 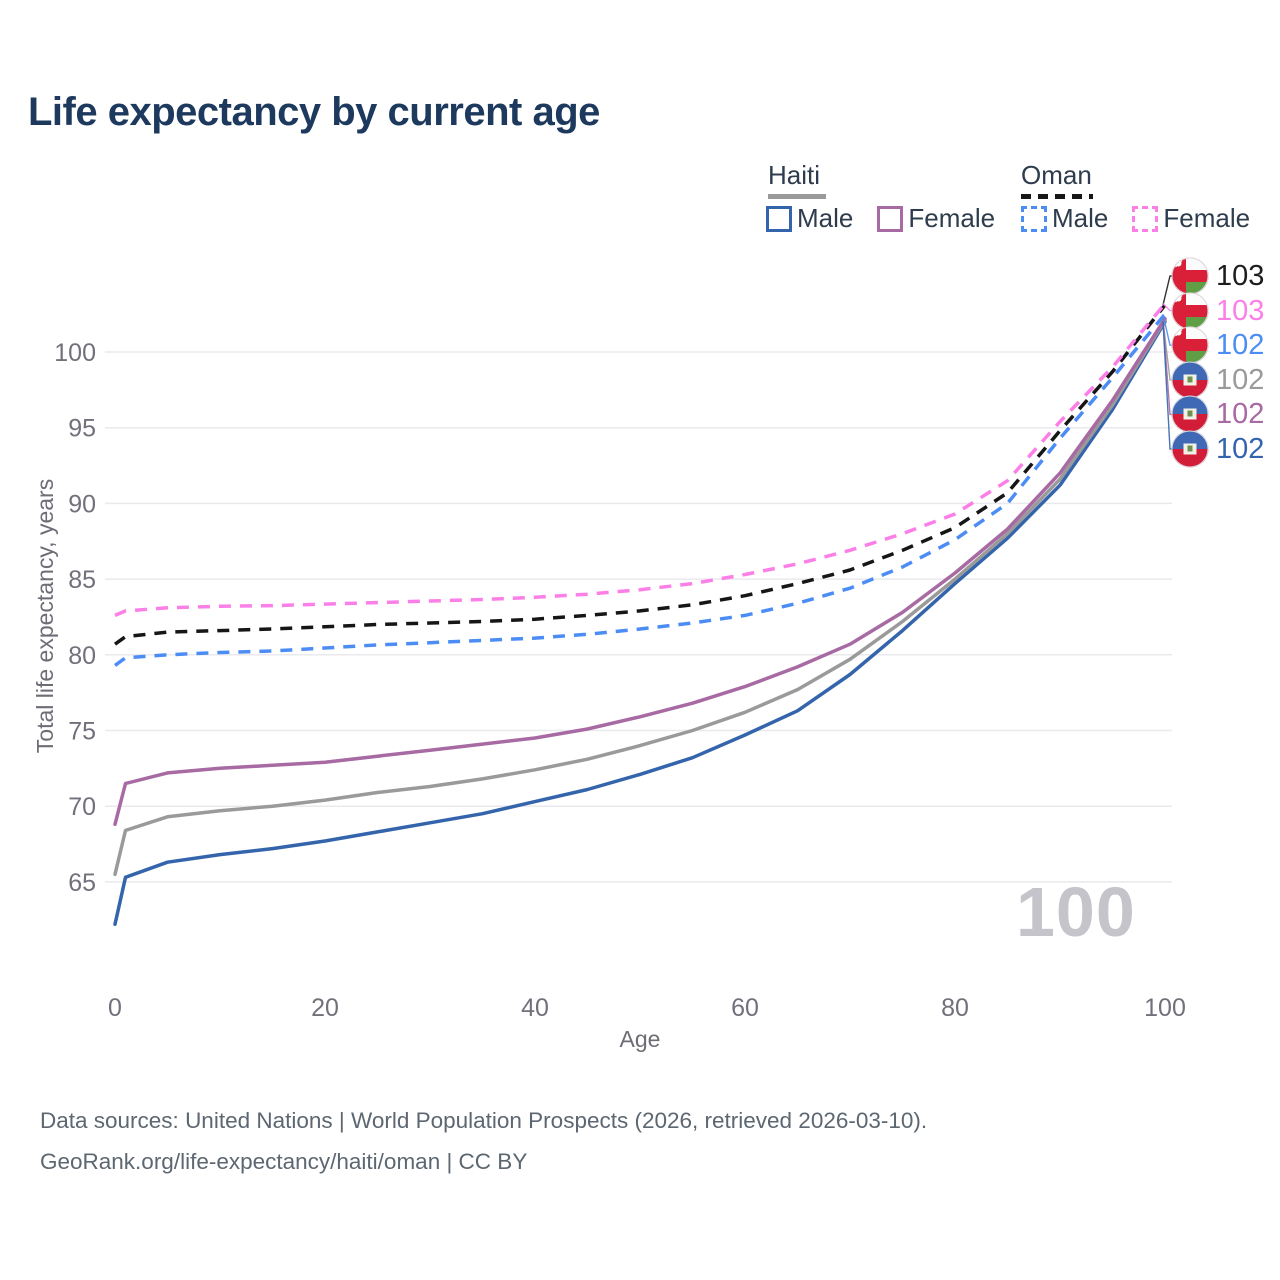 What do you see at coordinates (325, 1008) in the screenshot?
I see `x-tick-label-20: 20` at bounding box center [325, 1008].